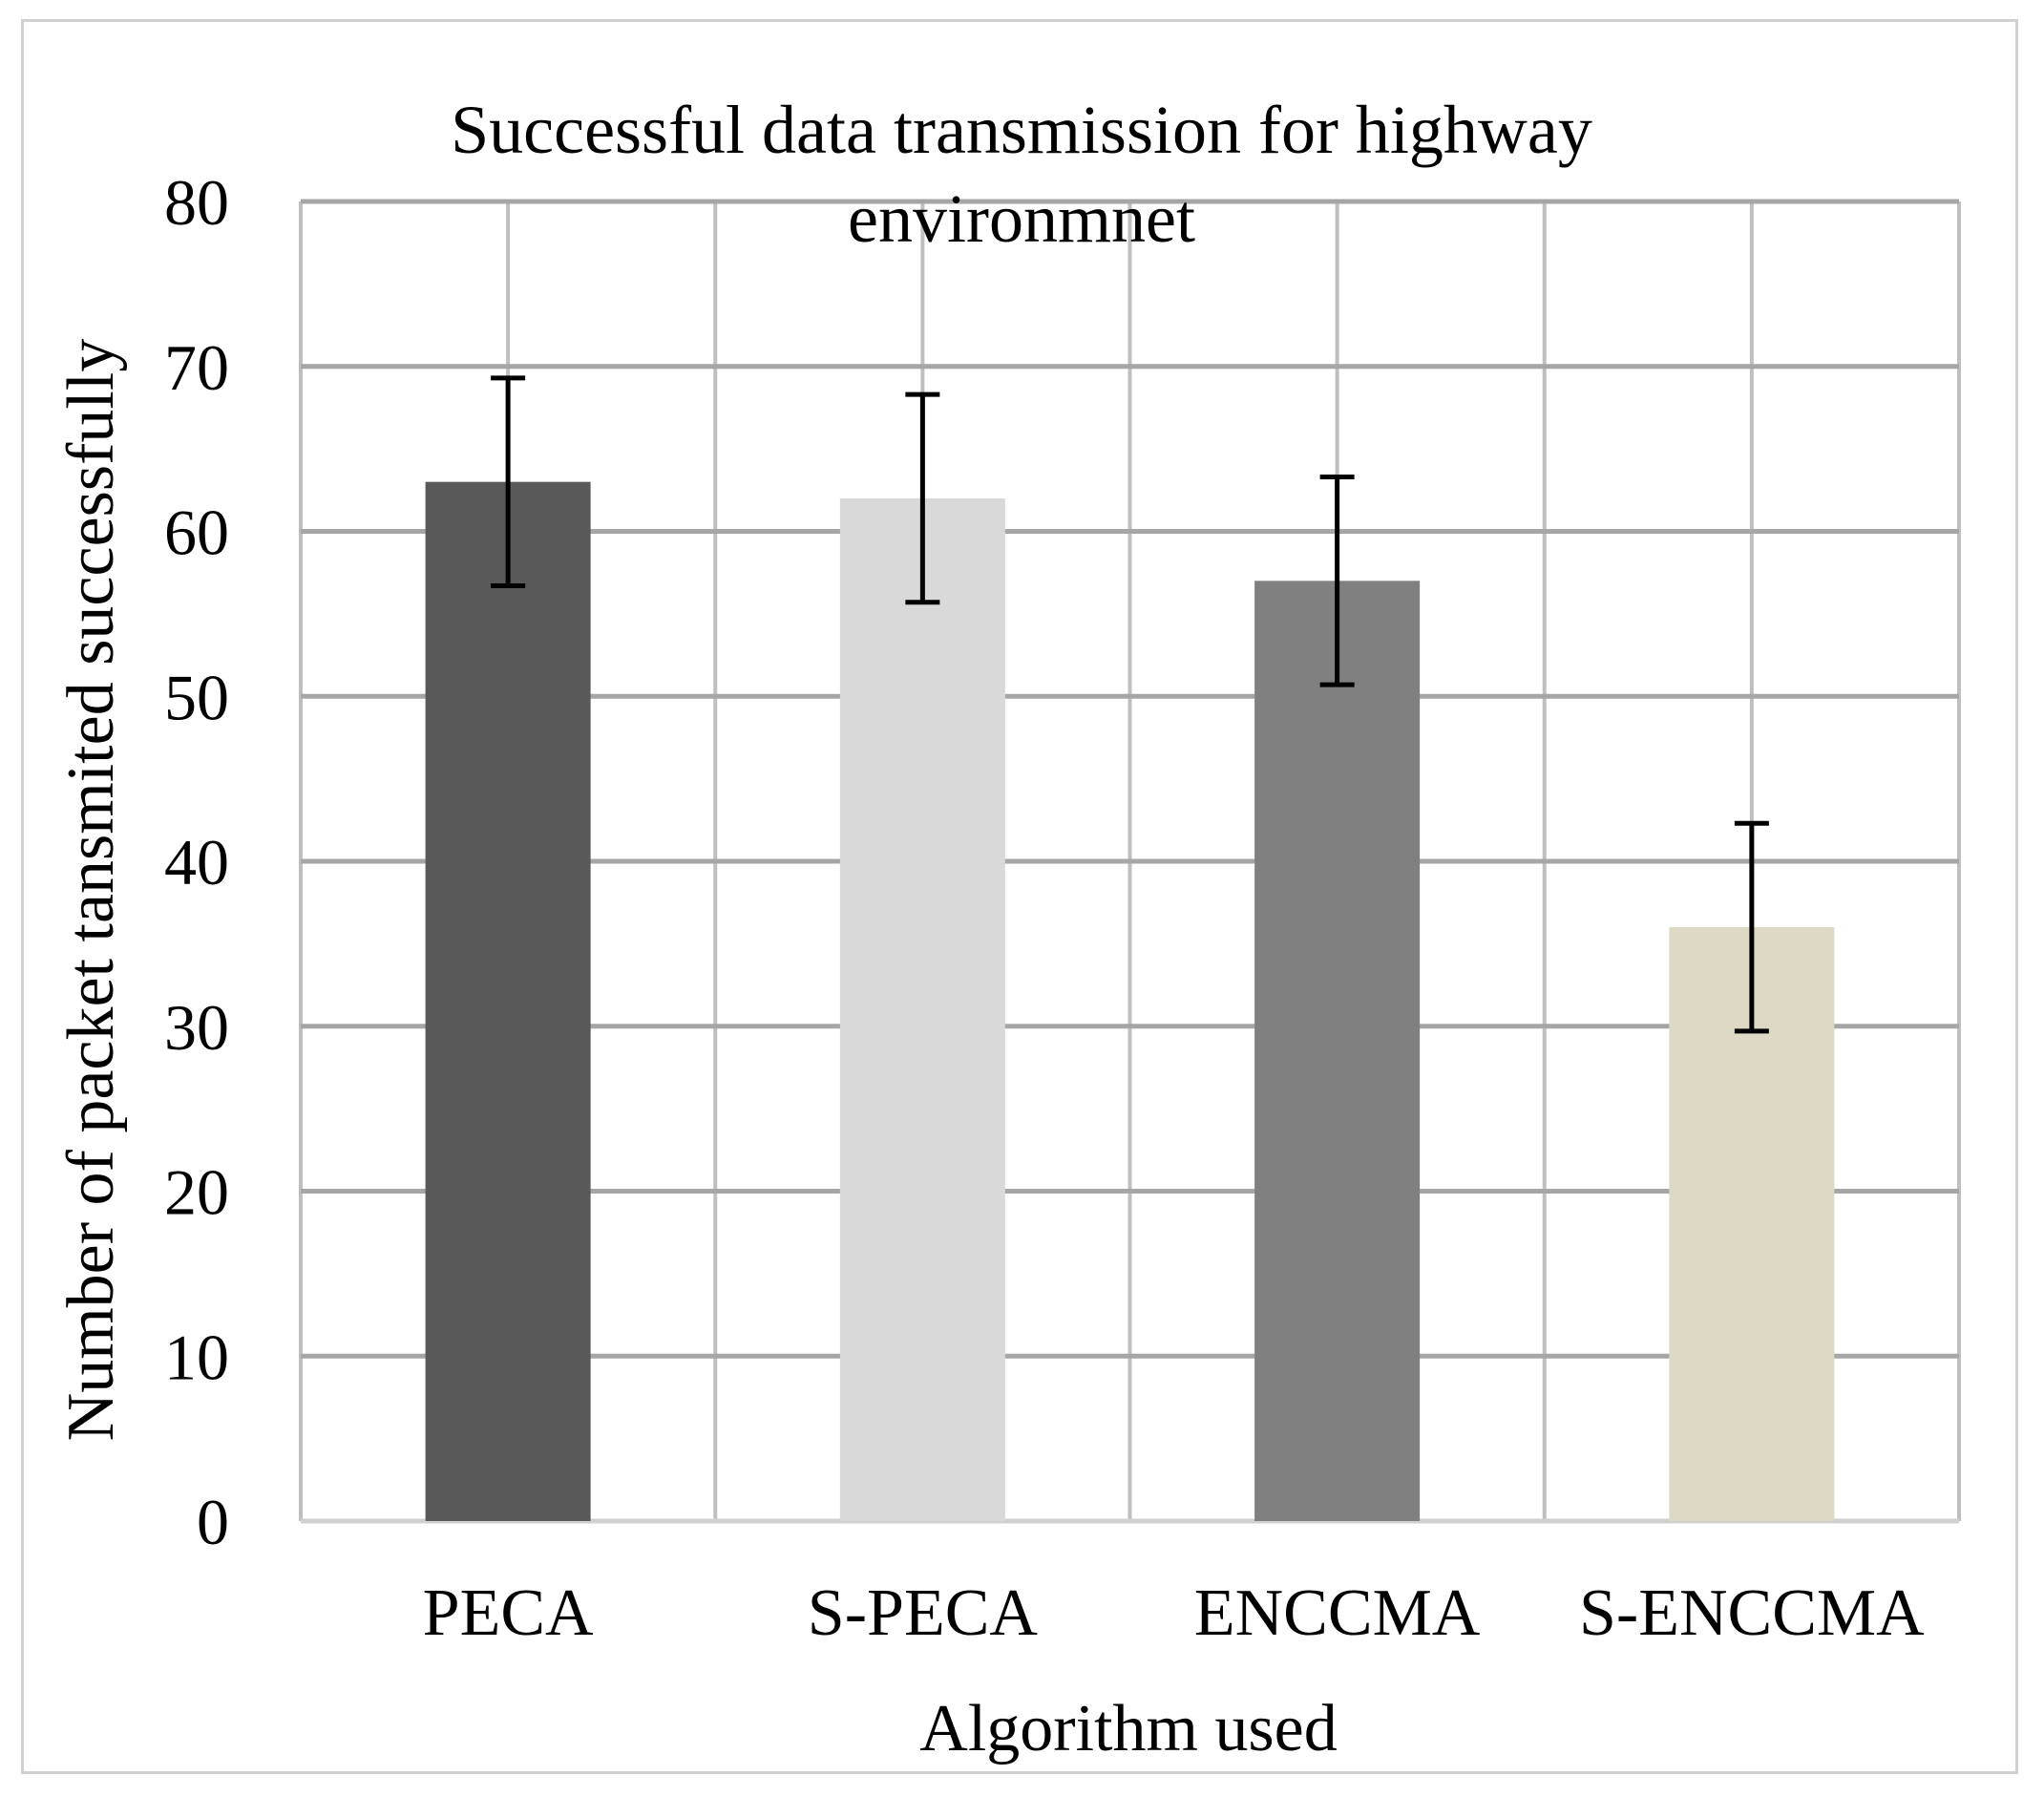 Image resolution: width=2044 pixels, height=1797 pixels. Describe the element at coordinates (1337, 1613) in the screenshot. I see `x-tick-label: ENCCMA` at that location.